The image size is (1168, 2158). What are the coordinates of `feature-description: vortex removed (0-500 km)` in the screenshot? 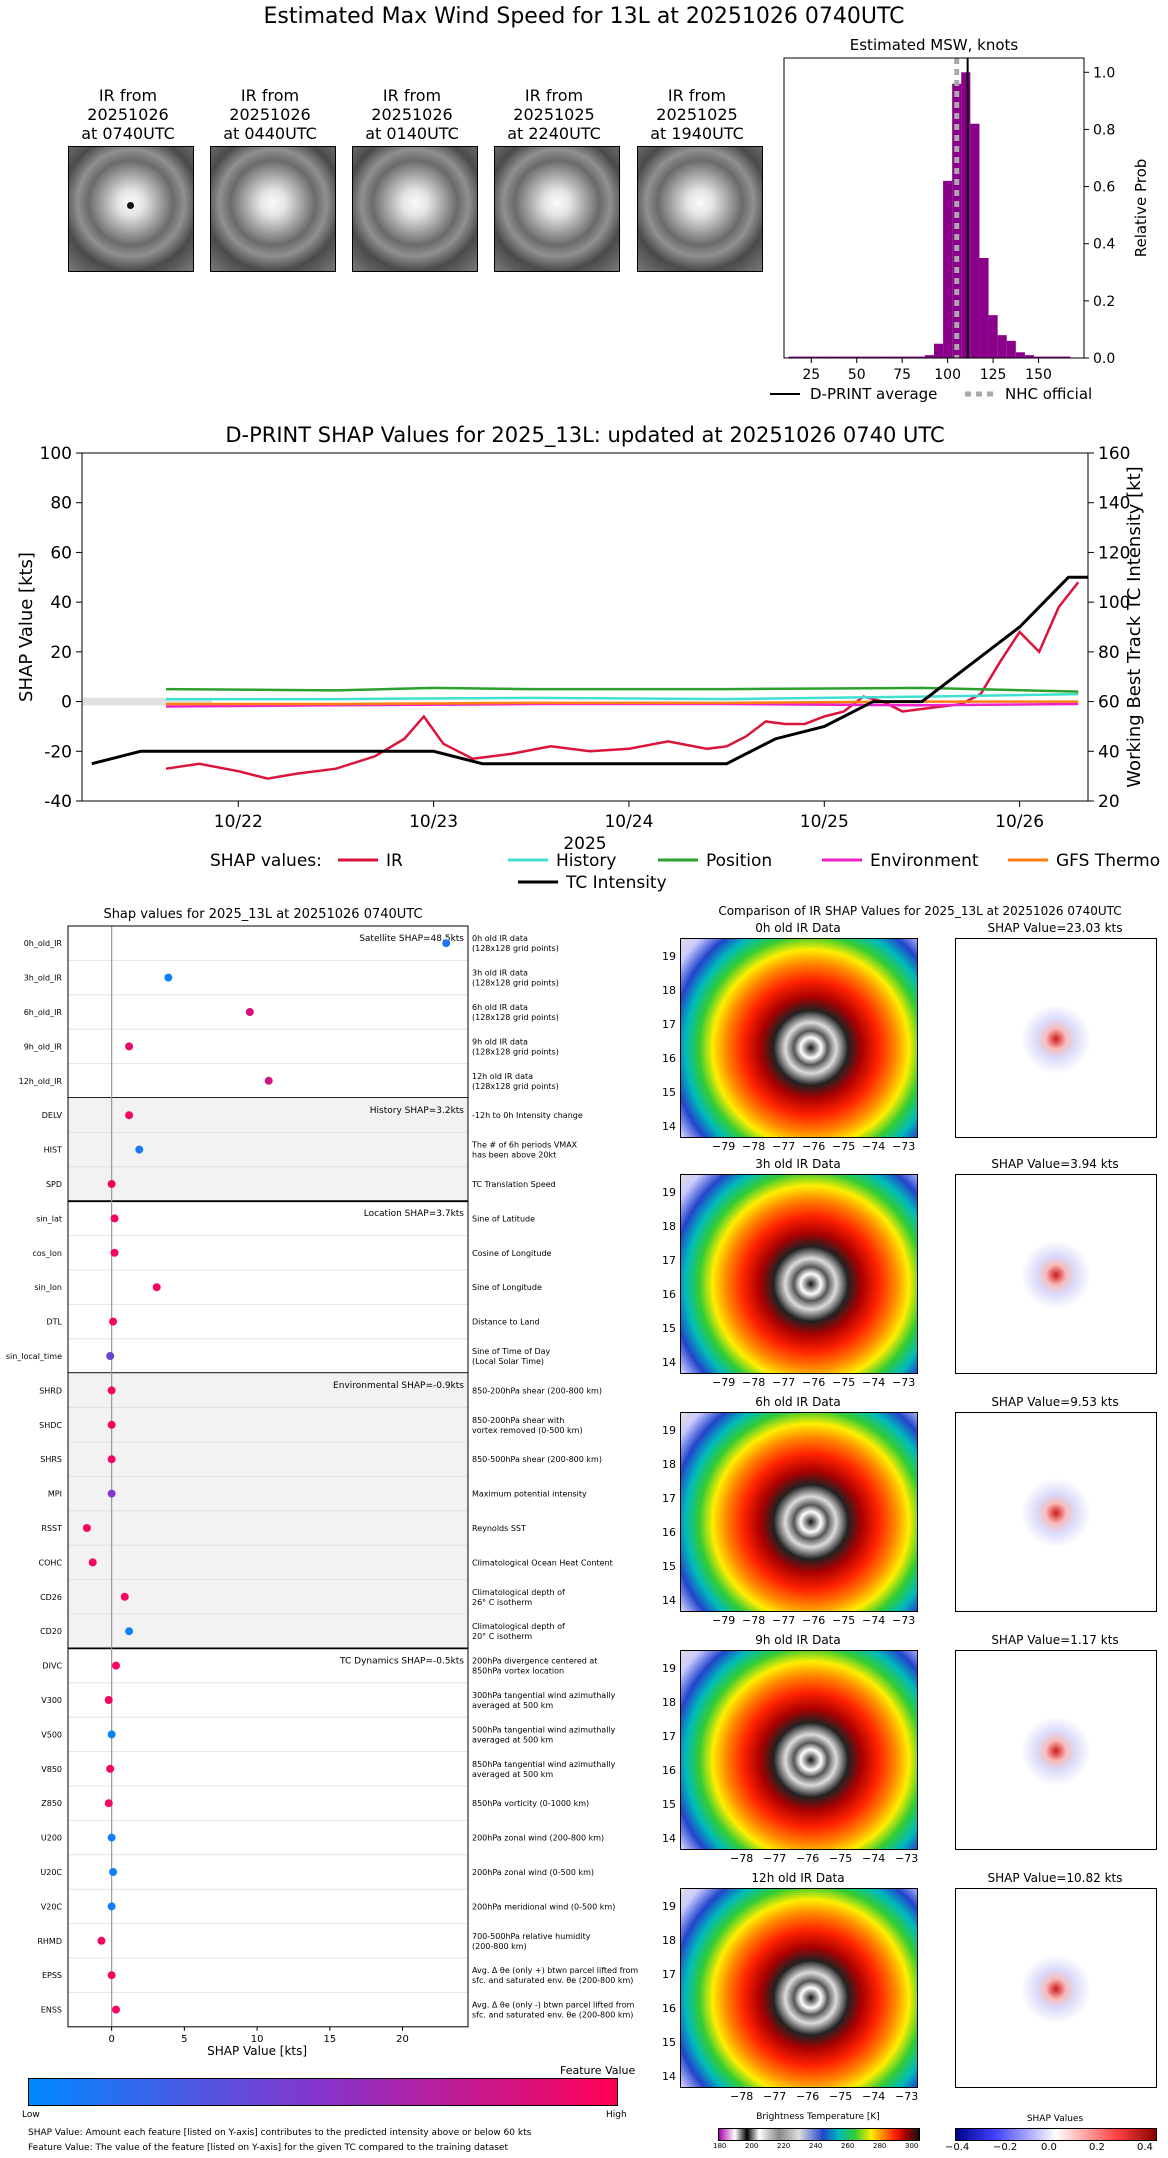 It's located at (527, 1430).